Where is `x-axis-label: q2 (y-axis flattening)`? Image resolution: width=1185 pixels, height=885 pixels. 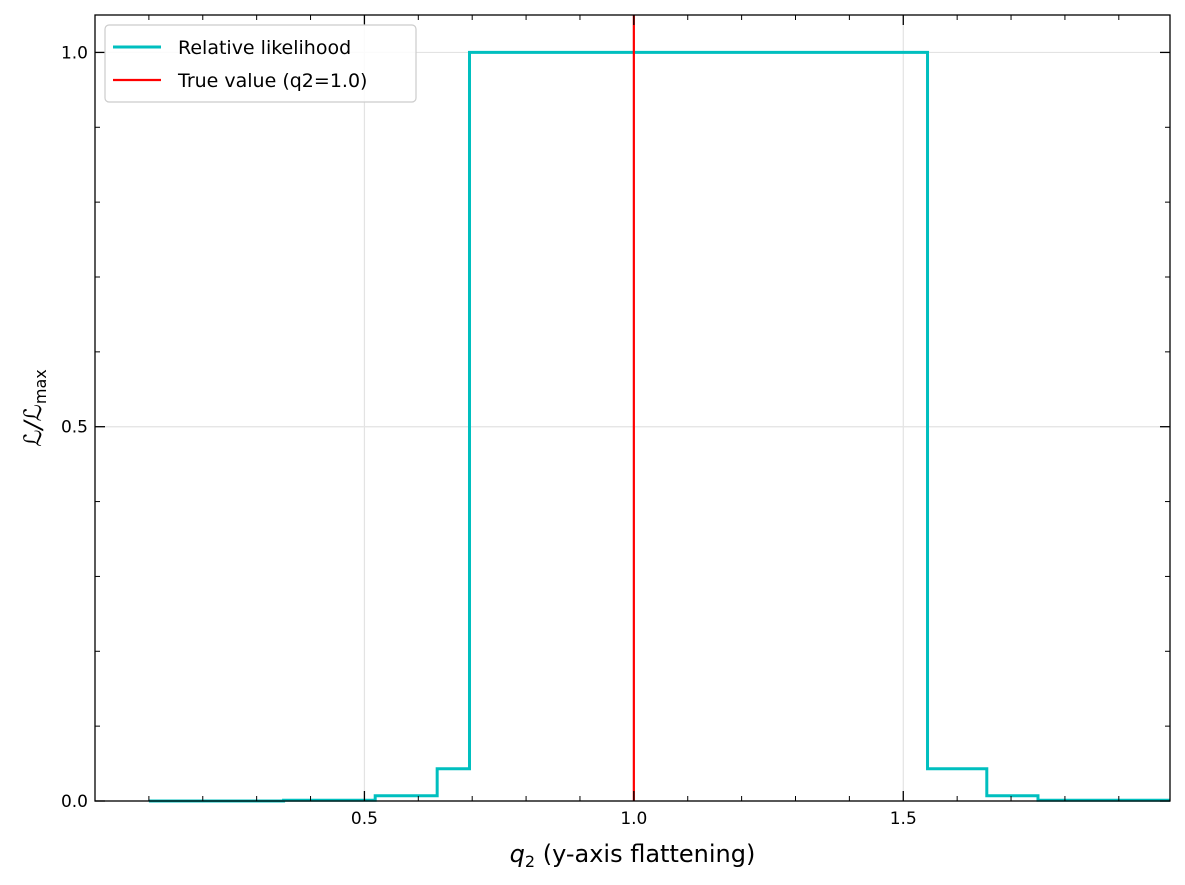 x-axis-label: q2 (y-axis flattening) is located at coordinates (633, 855).